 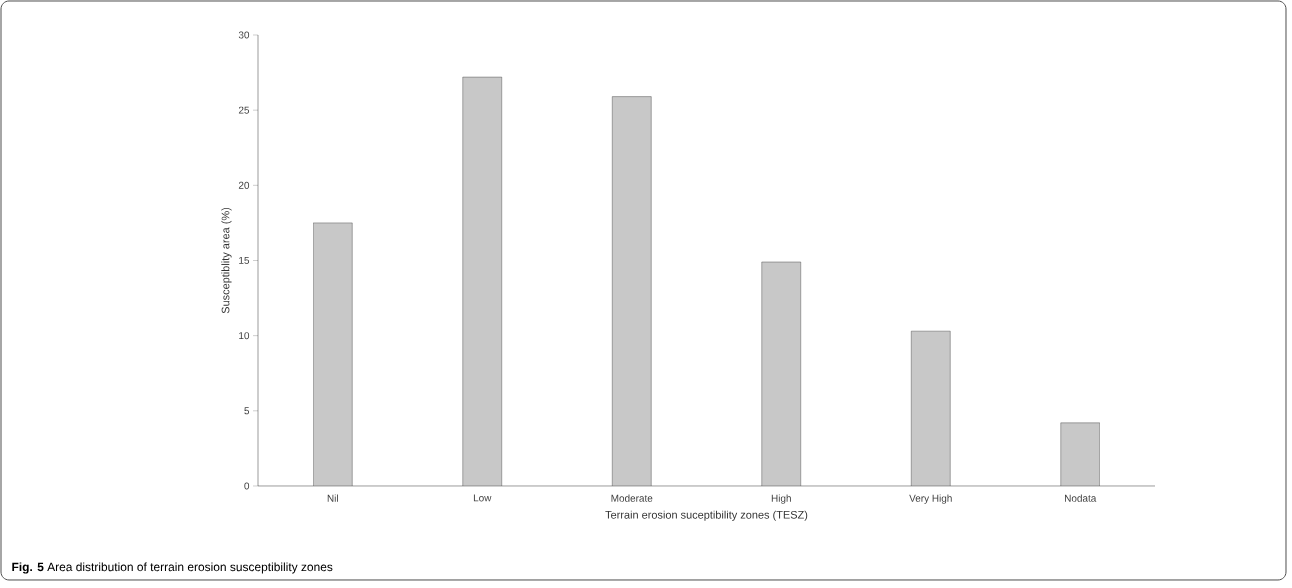 What do you see at coordinates (632, 498) in the screenshot?
I see `x-tick-label: Moderate` at bounding box center [632, 498].